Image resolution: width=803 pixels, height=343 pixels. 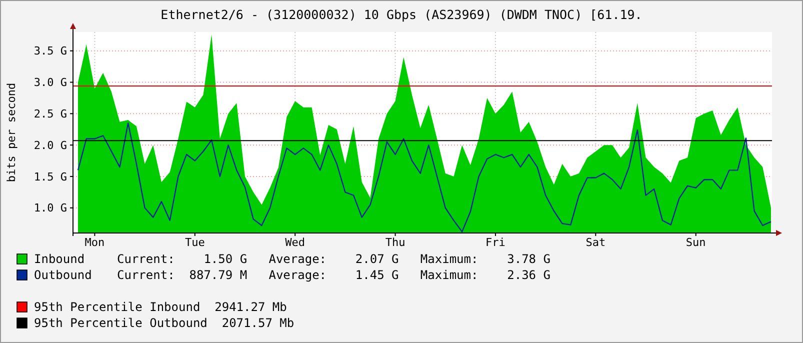 I want to click on y-tick-label: 2.5 G, so click(x=50, y=114).